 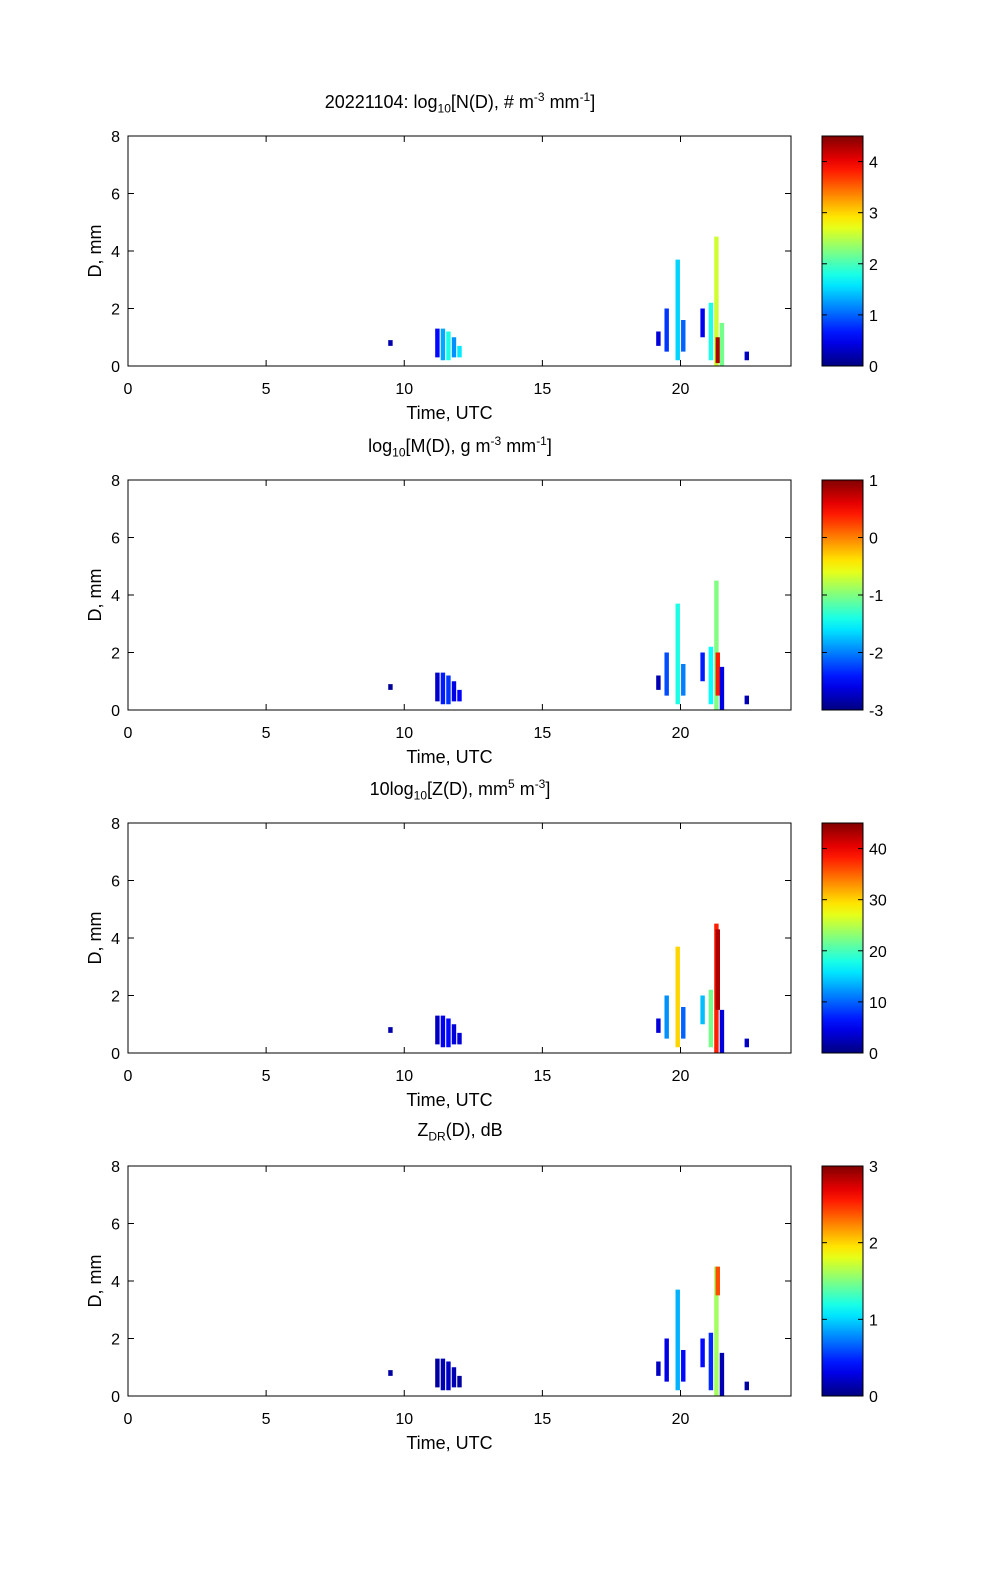 What do you see at coordinates (873, 1167) in the screenshot?
I see `colorbar-tick-label: 3` at bounding box center [873, 1167].